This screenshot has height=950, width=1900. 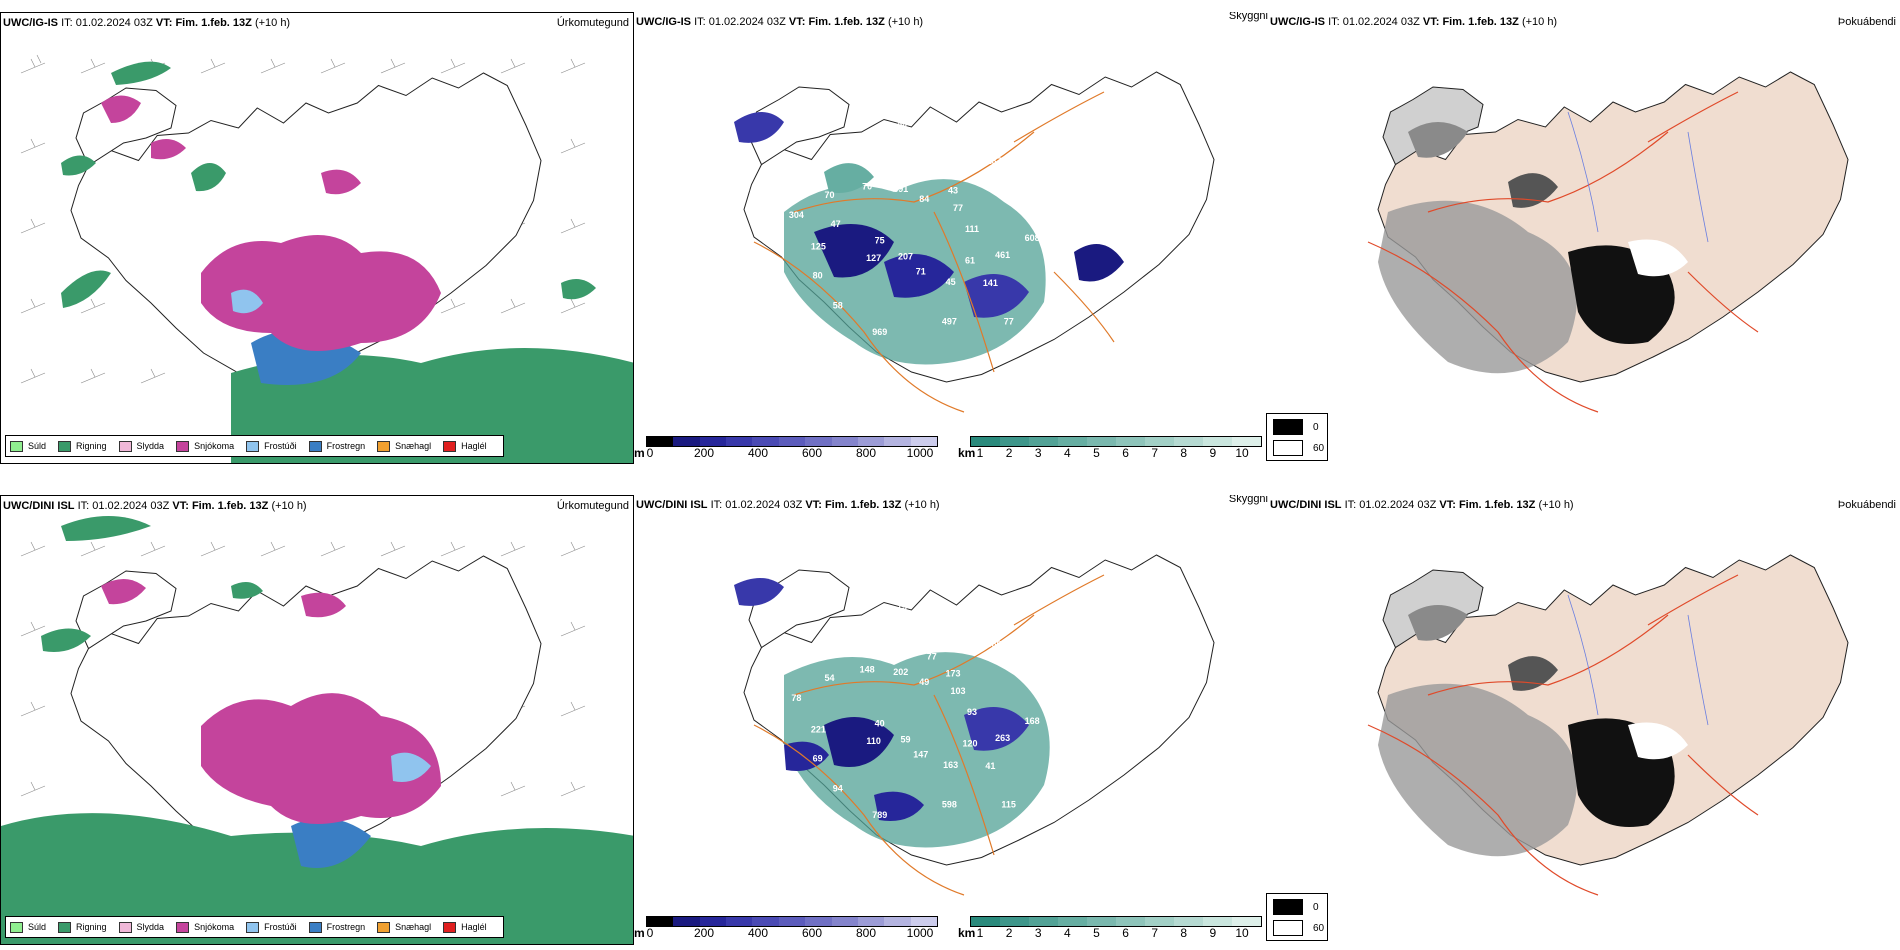 I want to click on snow-depth-label: 81, so click(x=1051, y=662).